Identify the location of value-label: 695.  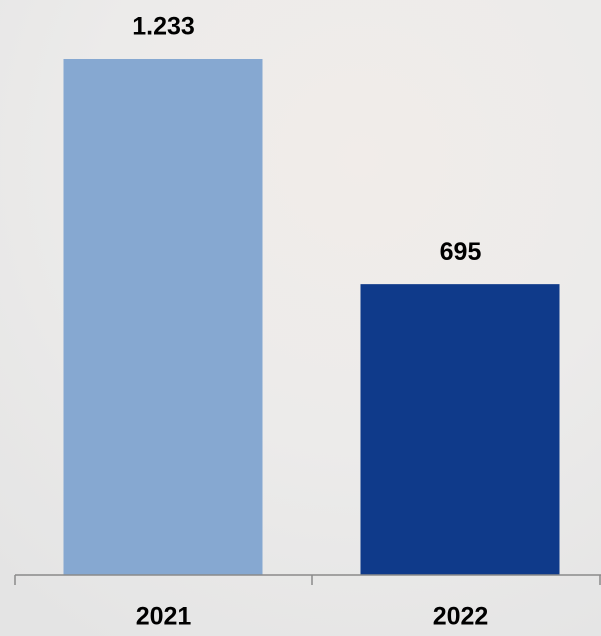
(461, 252).